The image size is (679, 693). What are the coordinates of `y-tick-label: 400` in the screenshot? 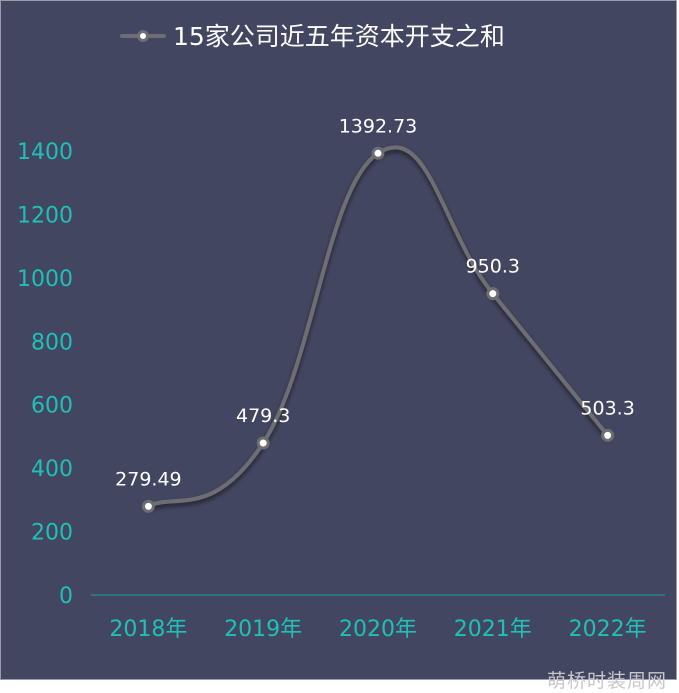 It's located at (52, 469).